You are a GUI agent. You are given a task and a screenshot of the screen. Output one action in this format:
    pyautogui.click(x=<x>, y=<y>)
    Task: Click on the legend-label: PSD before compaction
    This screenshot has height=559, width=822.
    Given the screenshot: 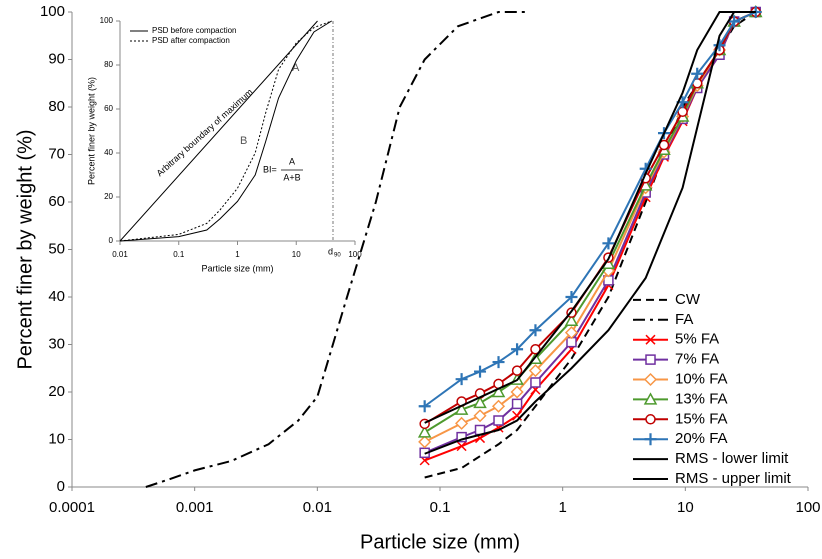 What is the action you would take?
    pyautogui.click(x=194, y=30)
    